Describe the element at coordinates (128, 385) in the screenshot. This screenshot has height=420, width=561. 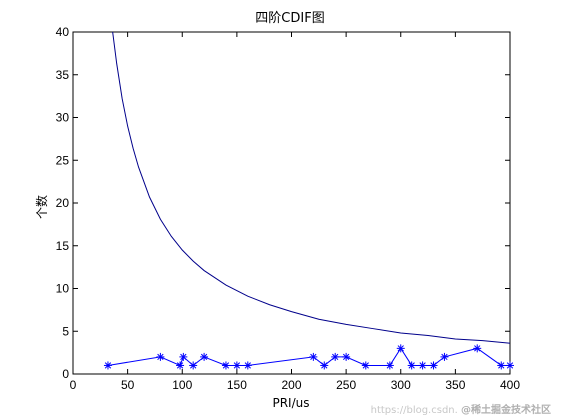
I see `x-tick-label: 50` at that location.